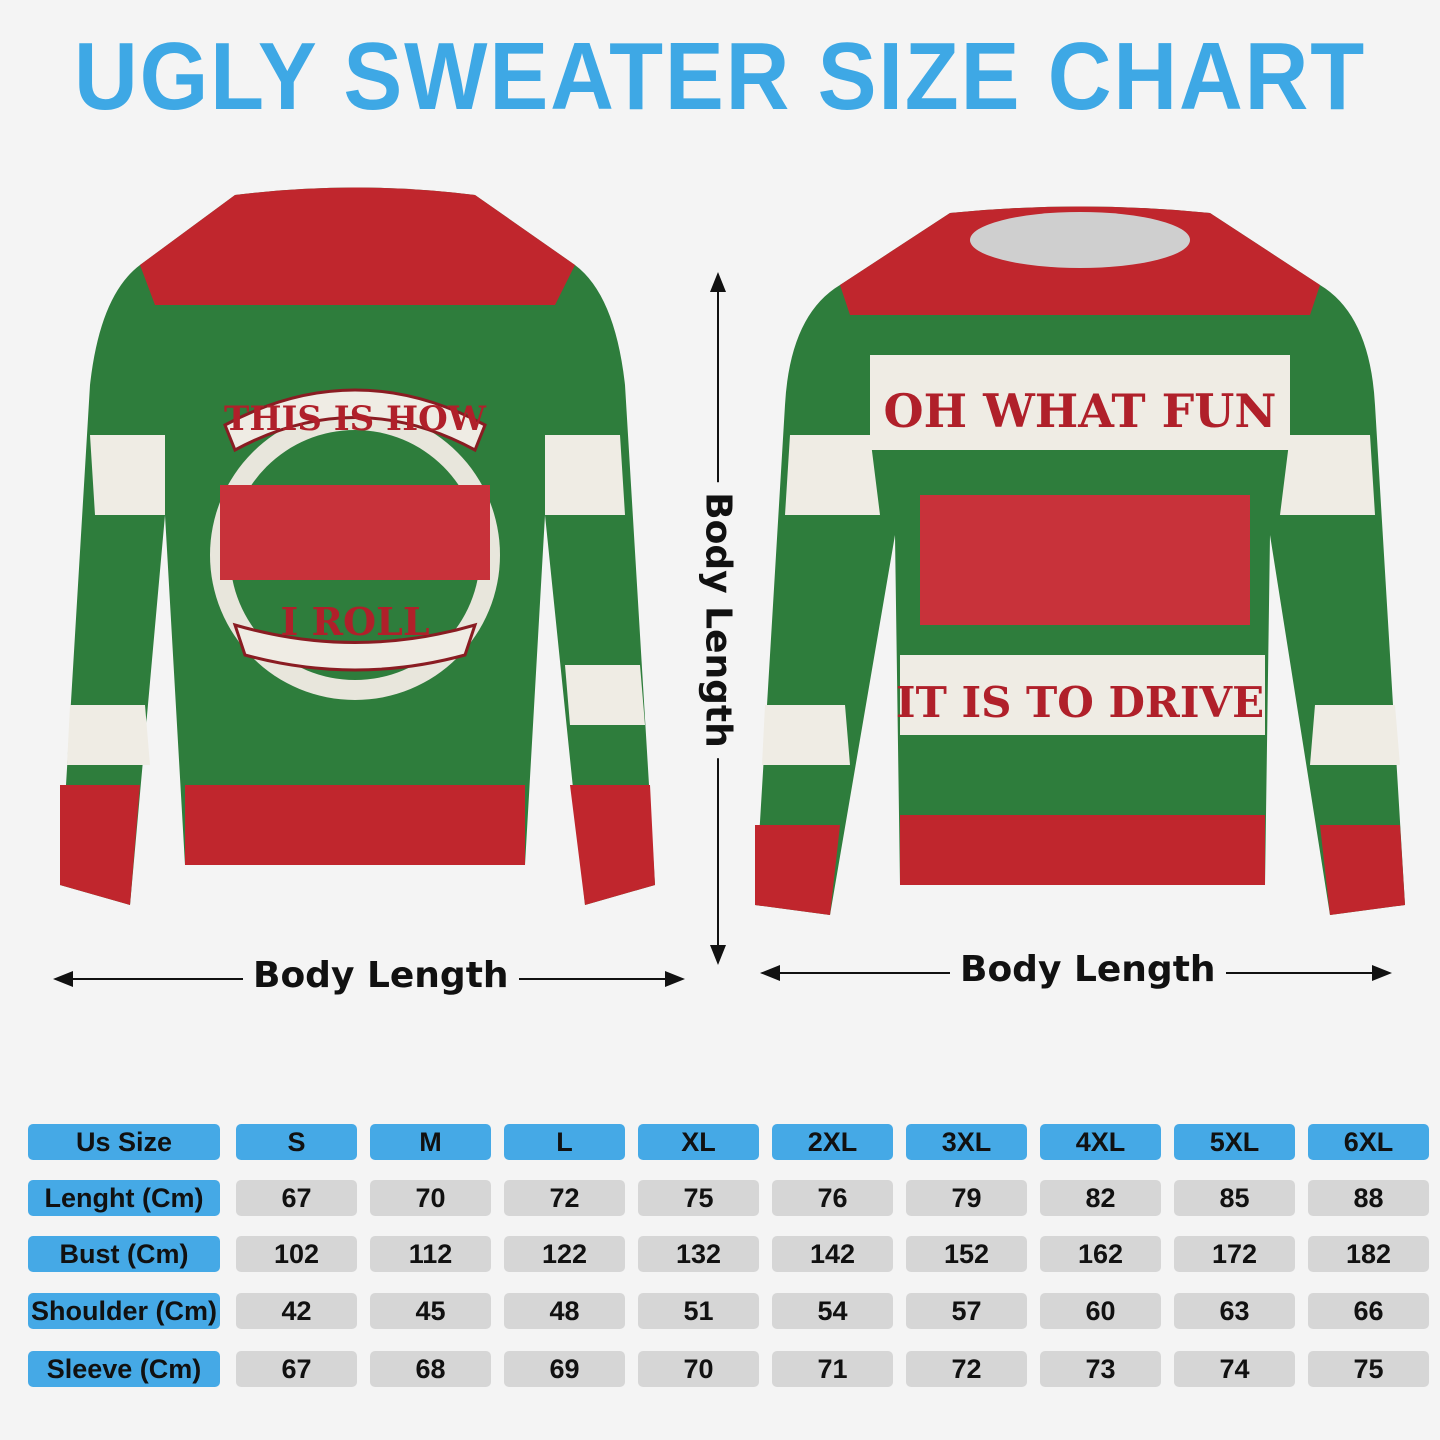  Describe the element at coordinates (1234, 1254) in the screenshot. I see `value-cell: 172` at that location.